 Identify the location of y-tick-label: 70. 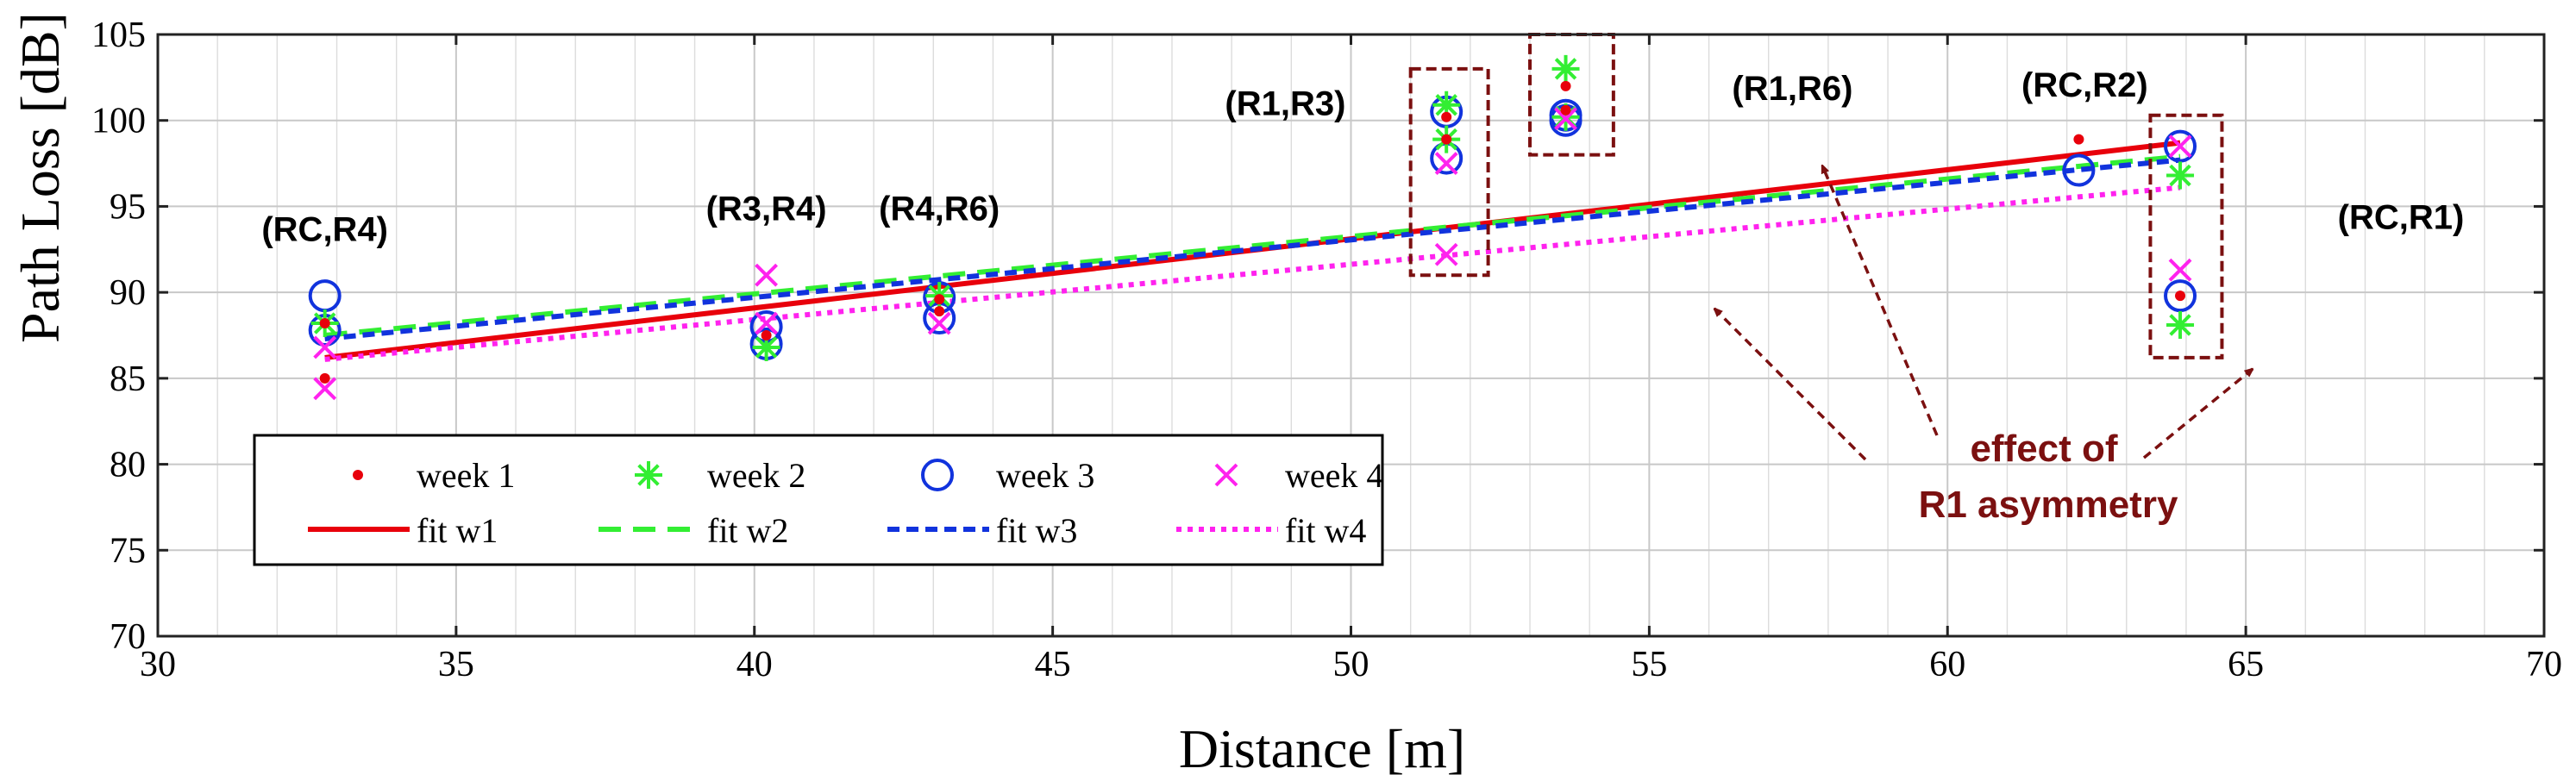
(128, 637).